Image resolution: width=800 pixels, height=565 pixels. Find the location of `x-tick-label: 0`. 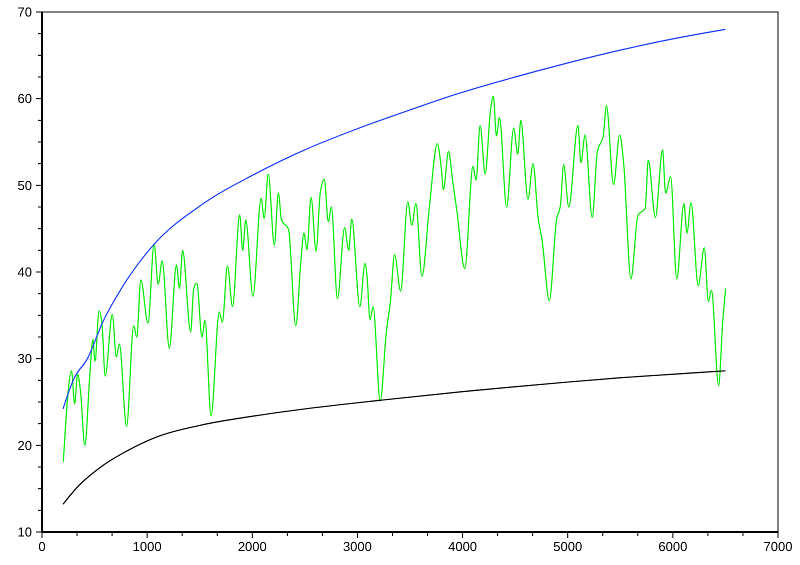

x-tick-label: 0 is located at coordinates (42, 546).